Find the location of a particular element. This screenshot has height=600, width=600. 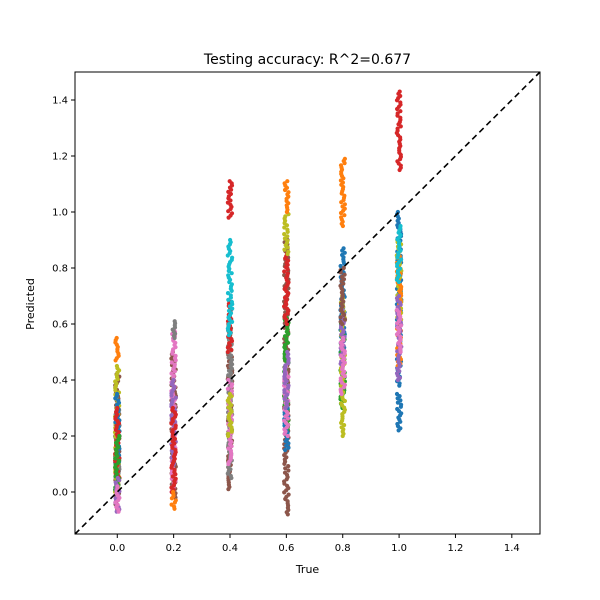

x-tick-label: 1.2 is located at coordinates (456, 548).